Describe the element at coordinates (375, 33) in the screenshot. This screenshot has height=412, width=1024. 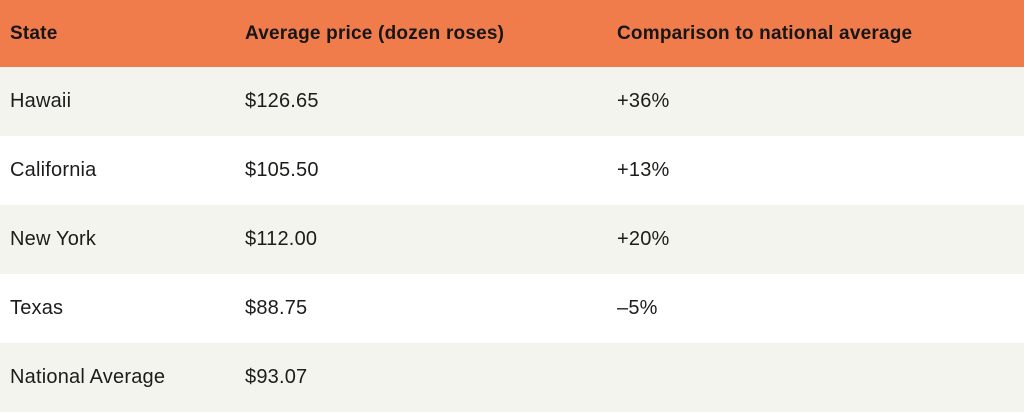
I see `column-header-average-price: Average price (dozen roses)` at that location.